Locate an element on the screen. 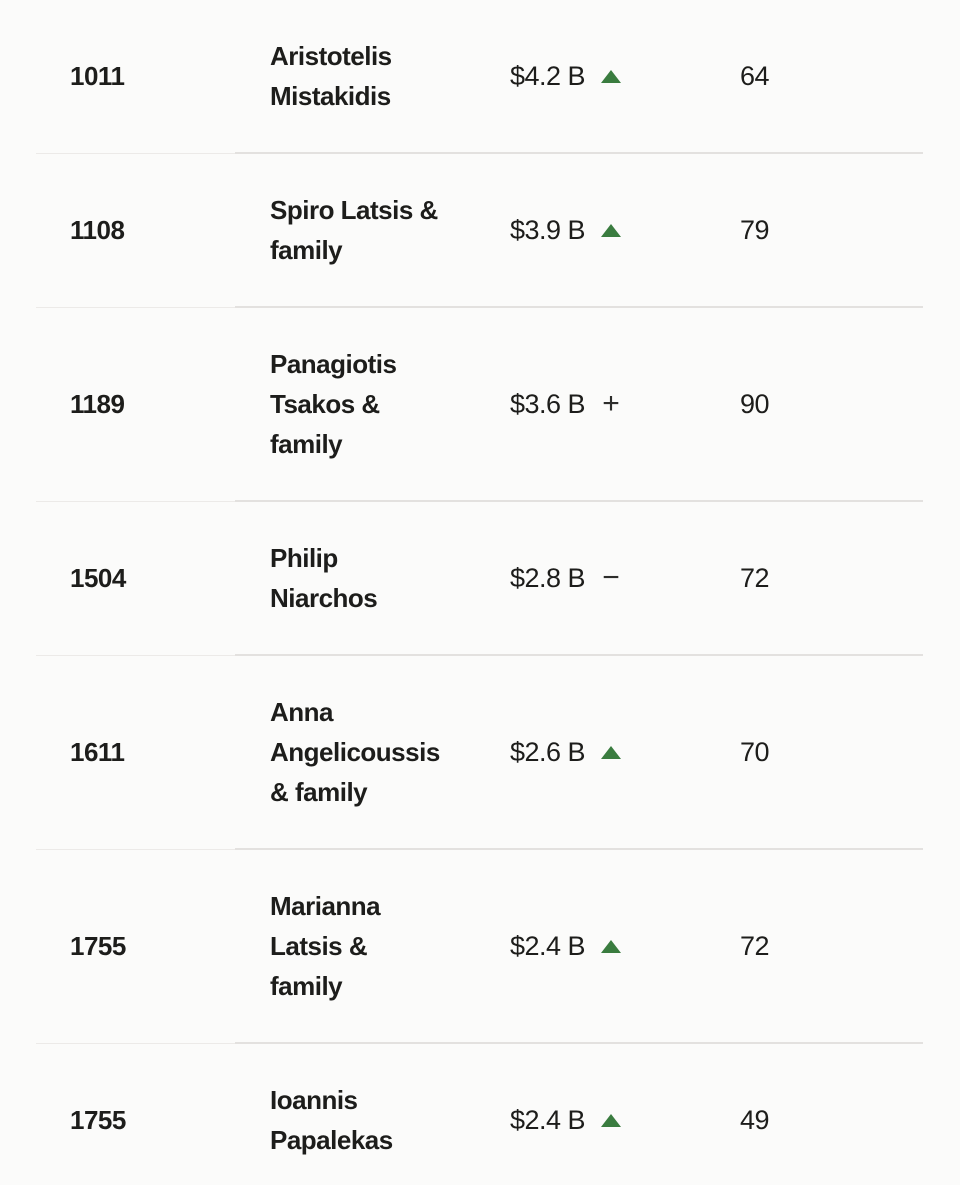 Image resolution: width=960 pixels, height=1185 pixels. rank-value: 1189 is located at coordinates (97, 404).